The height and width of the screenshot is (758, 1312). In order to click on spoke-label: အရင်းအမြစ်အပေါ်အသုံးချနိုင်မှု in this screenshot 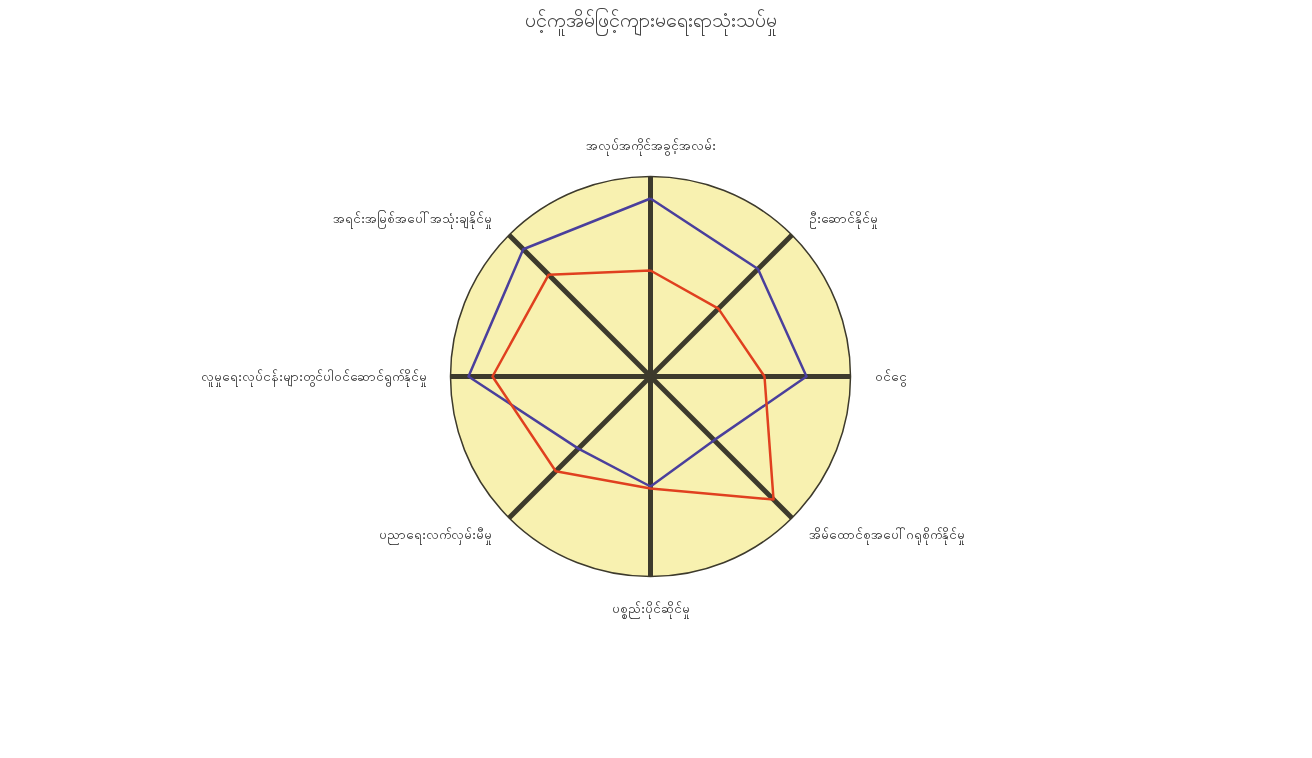, I will do `click(413, 219)`.